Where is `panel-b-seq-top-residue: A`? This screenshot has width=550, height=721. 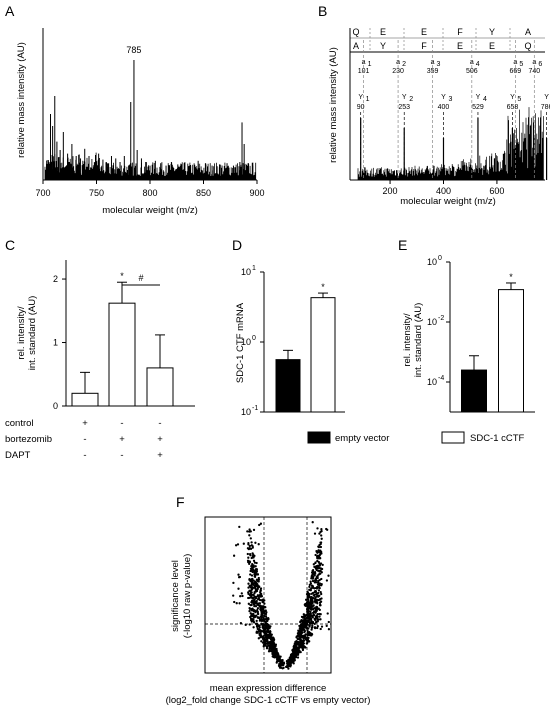
panel-b-seq-top-residue: A is located at coordinates (528, 32).